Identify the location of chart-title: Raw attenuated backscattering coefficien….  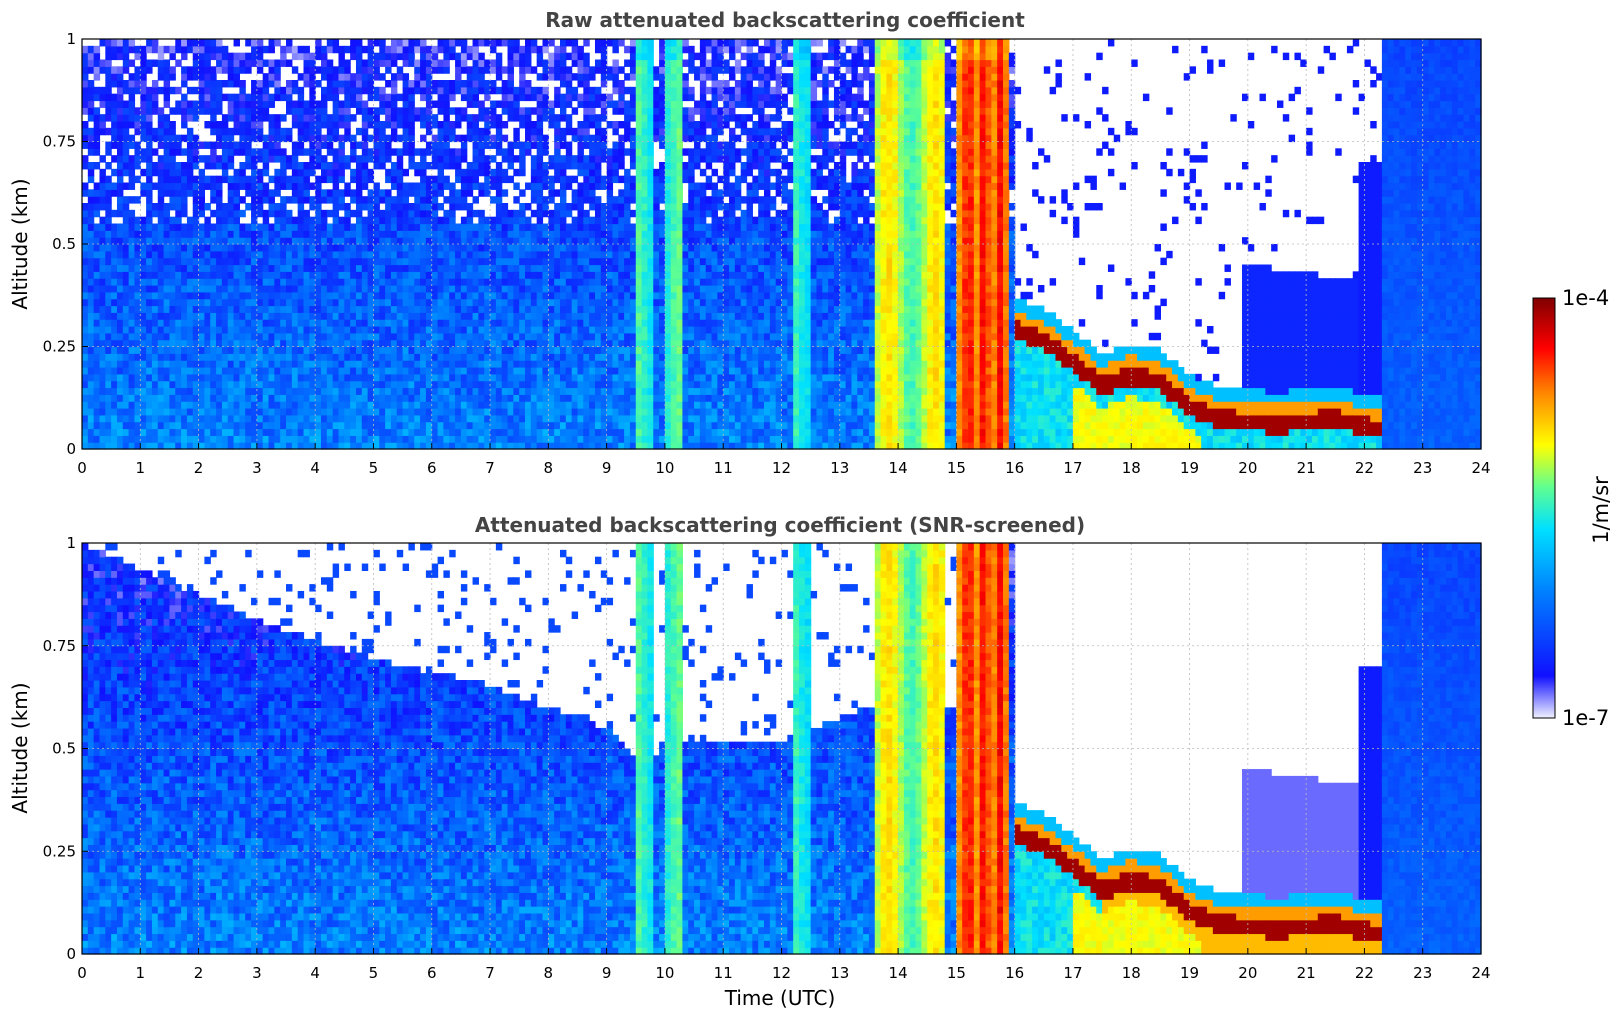
(785, 20).